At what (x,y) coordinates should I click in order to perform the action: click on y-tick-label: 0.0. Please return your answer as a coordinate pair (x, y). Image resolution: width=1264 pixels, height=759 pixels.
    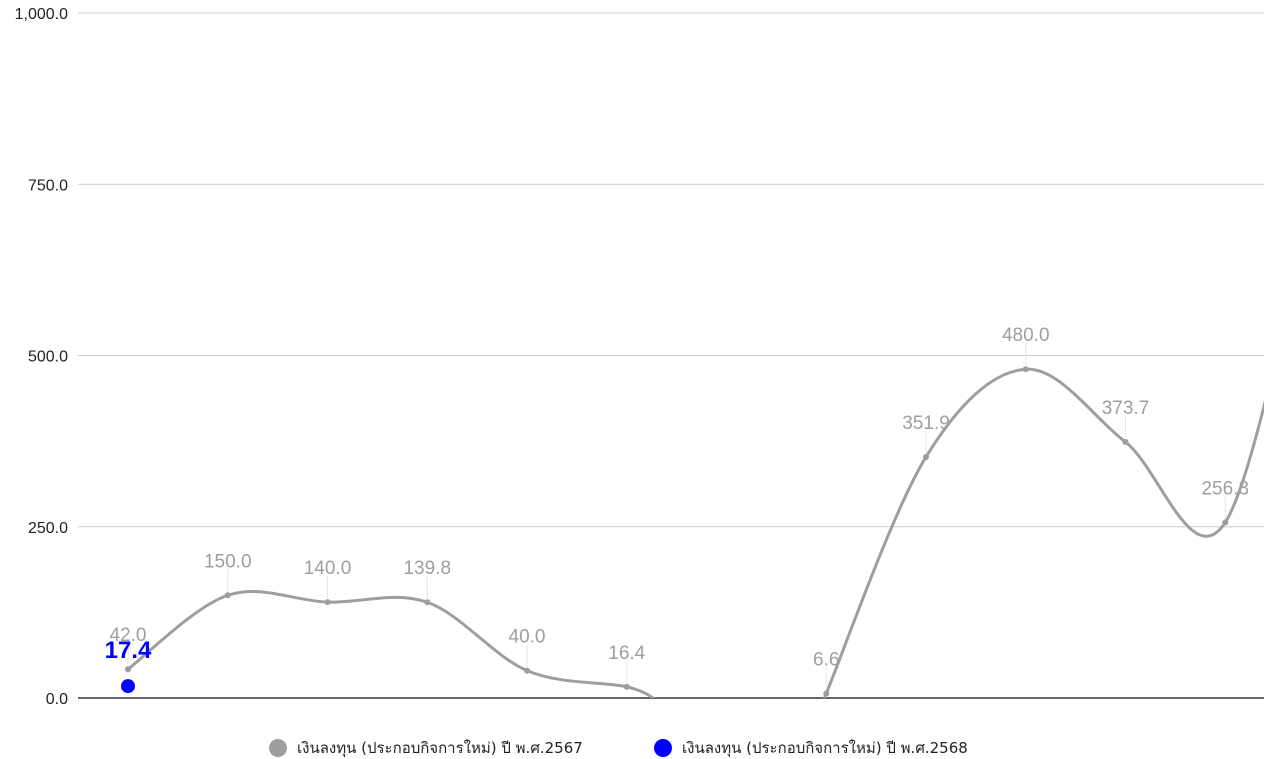
    Looking at the image, I should click on (57, 699).